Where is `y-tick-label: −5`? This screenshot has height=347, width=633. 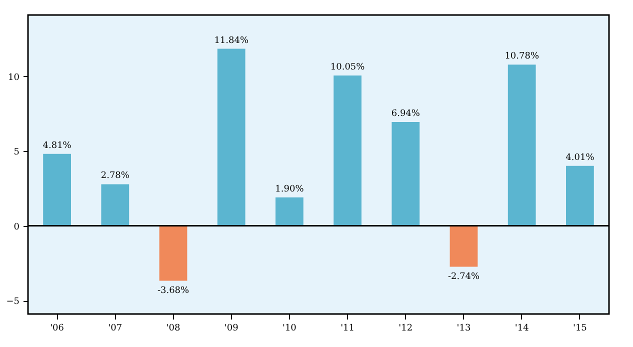 y-tick-label: −5 is located at coordinates (13, 302).